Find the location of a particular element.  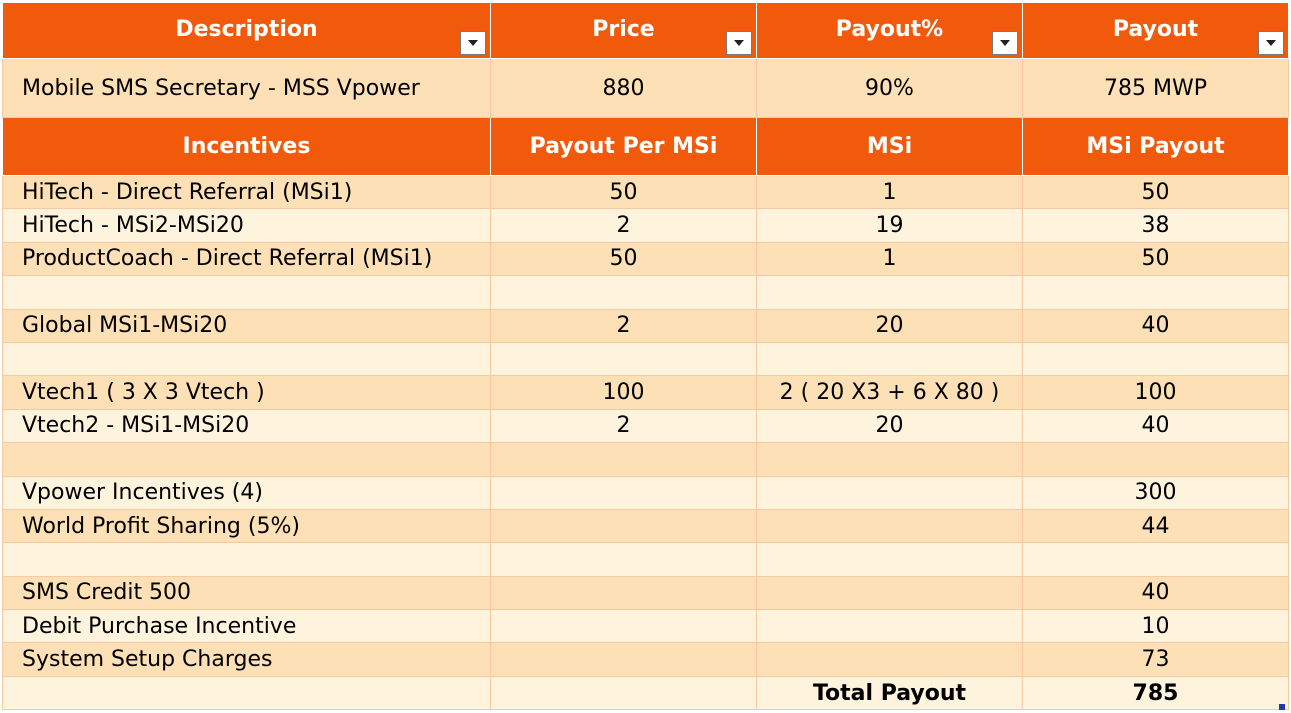

resize-handle-icon is located at coordinates (1282, 707).